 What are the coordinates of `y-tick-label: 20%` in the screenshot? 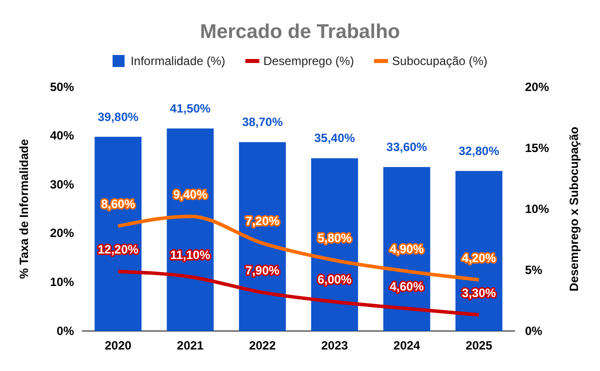 It's located at (62, 233).